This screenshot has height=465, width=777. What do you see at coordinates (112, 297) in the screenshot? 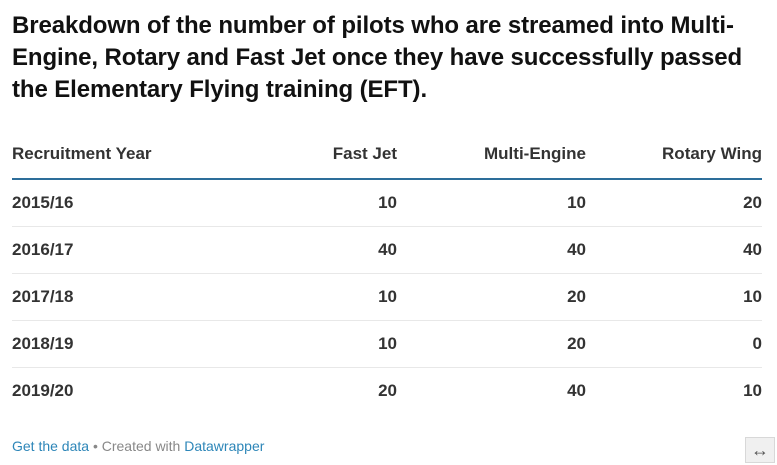
I see `cell-year: 2017/18` at bounding box center [112, 297].